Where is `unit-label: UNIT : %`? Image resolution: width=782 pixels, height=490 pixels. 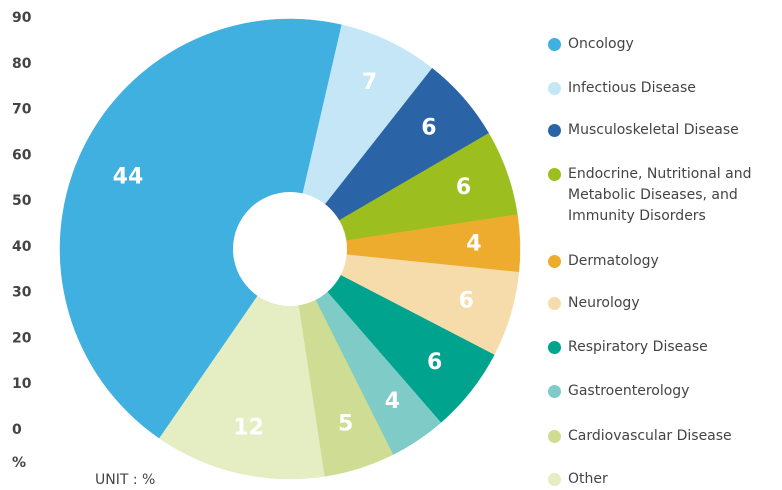
unit-label: UNIT : % is located at coordinates (125, 480).